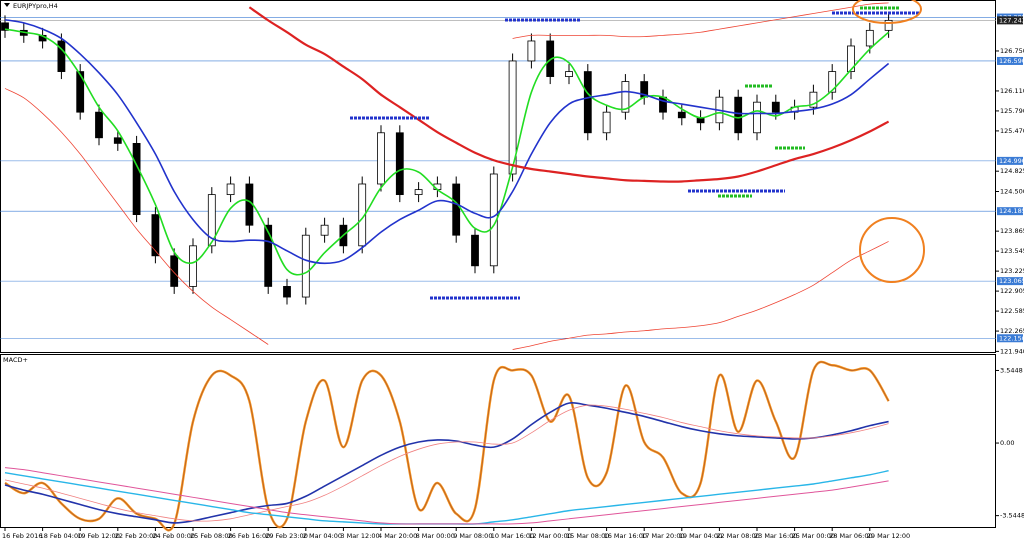 The height and width of the screenshot is (541, 1024). I want to click on level-label: 123.065, so click(1011, 281).